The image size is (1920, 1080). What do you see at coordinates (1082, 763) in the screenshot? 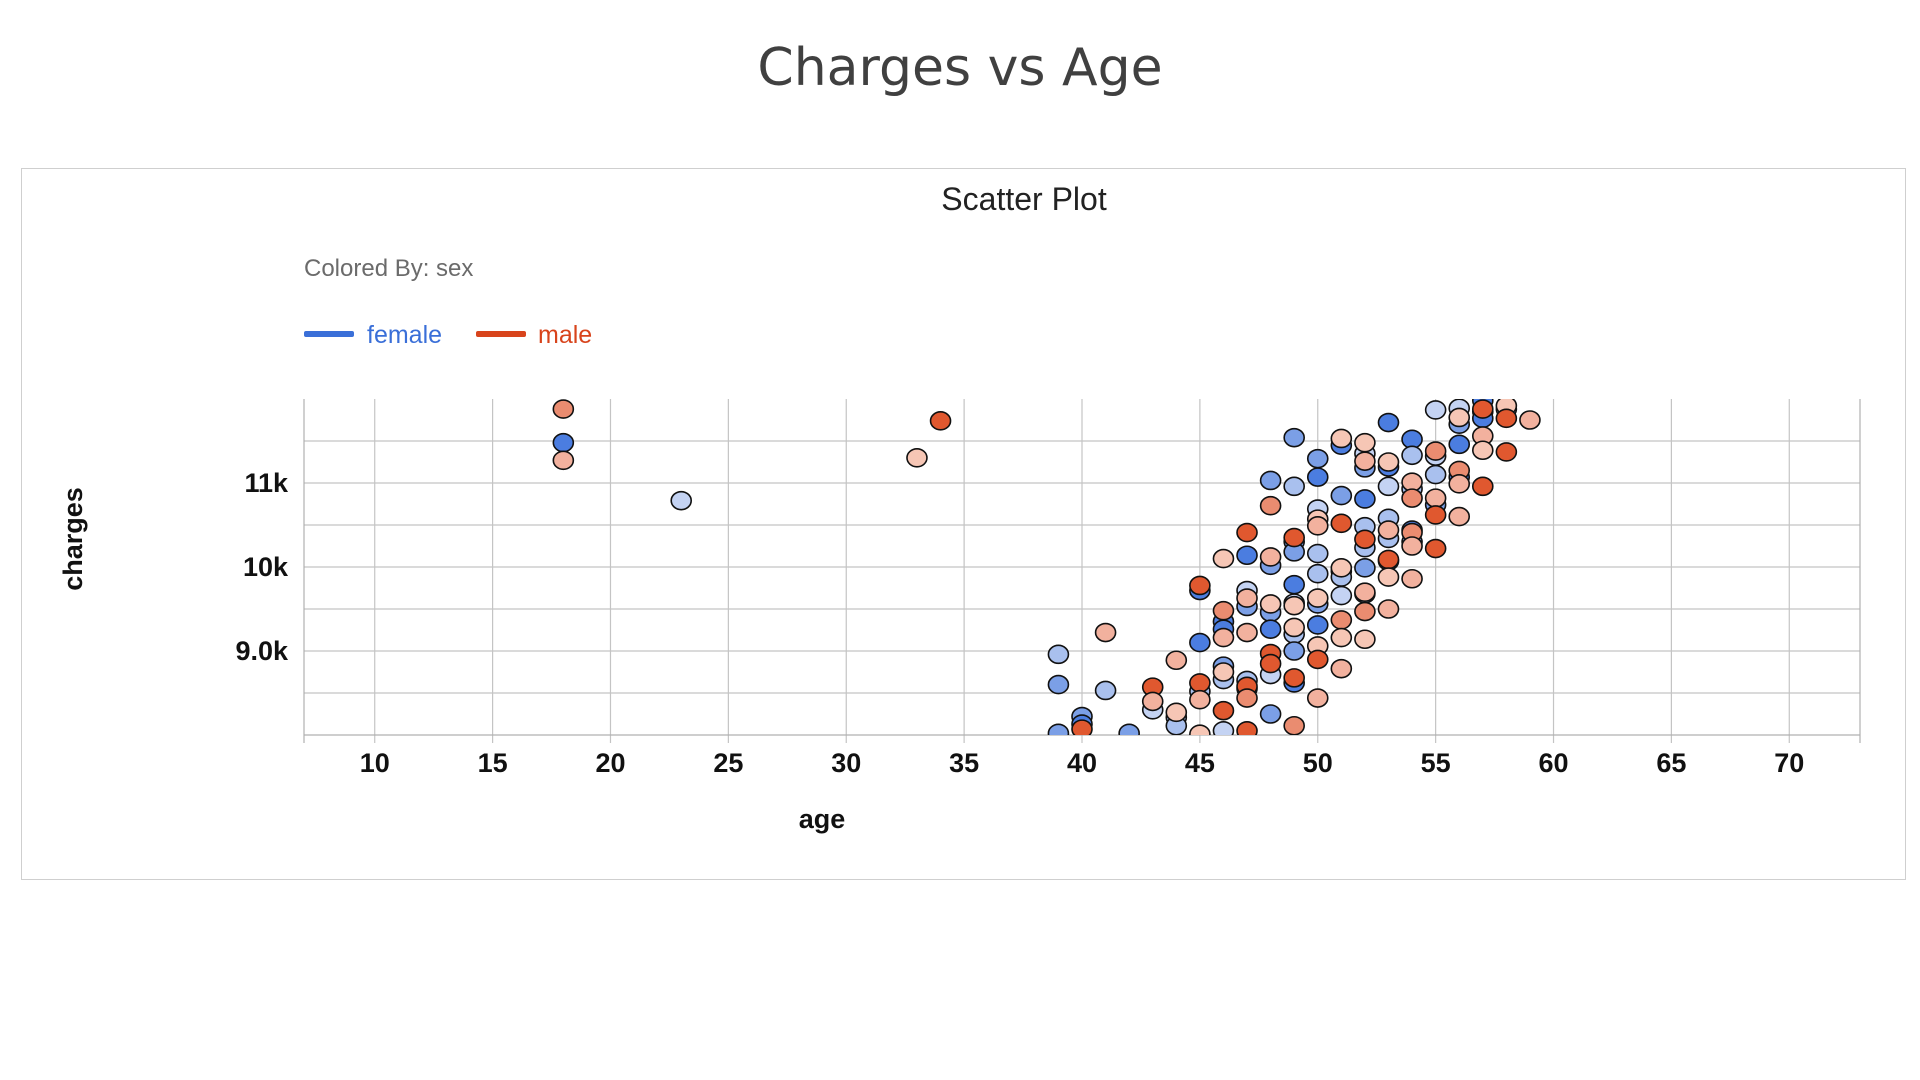
I see `x-tick-label: 40` at bounding box center [1082, 763].